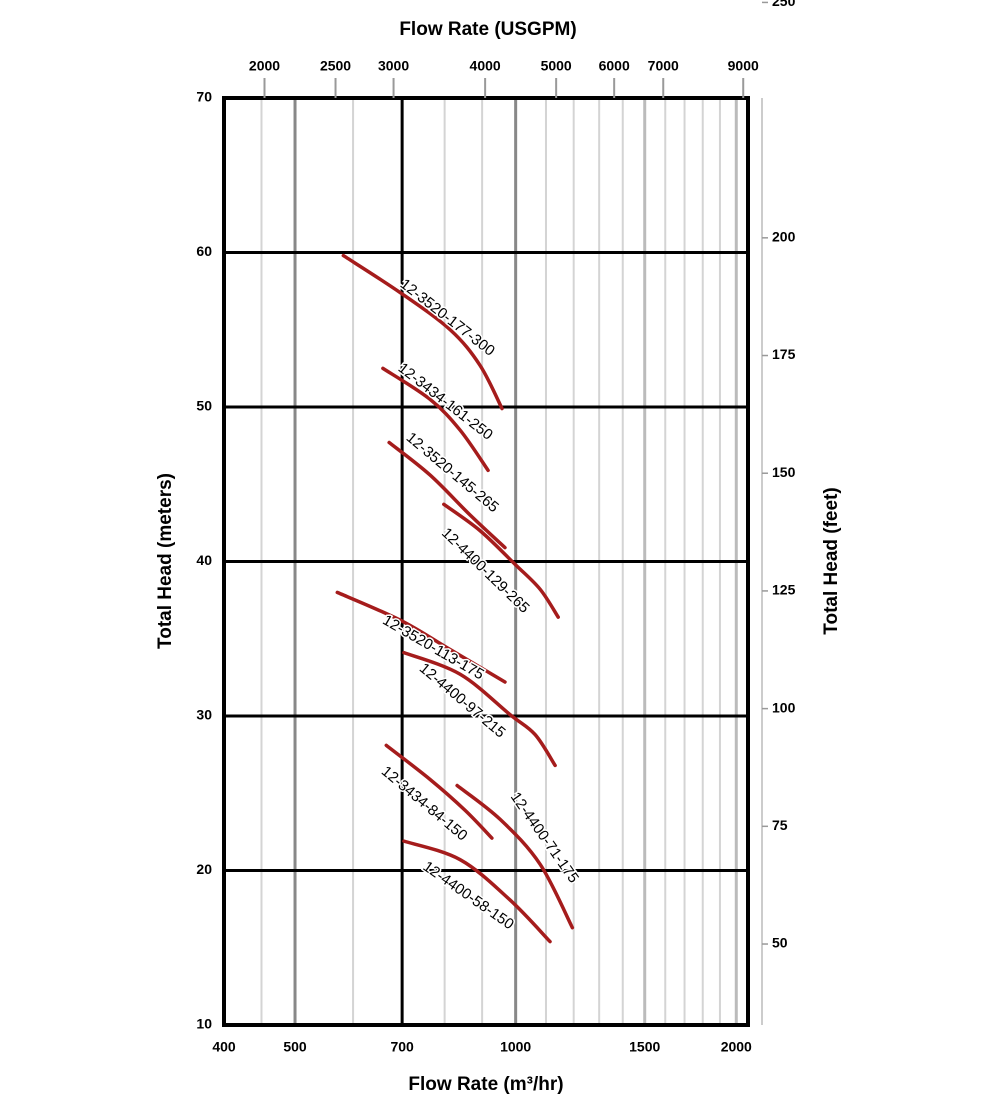  I want to click on y2-tick-label: 75, so click(780, 825).